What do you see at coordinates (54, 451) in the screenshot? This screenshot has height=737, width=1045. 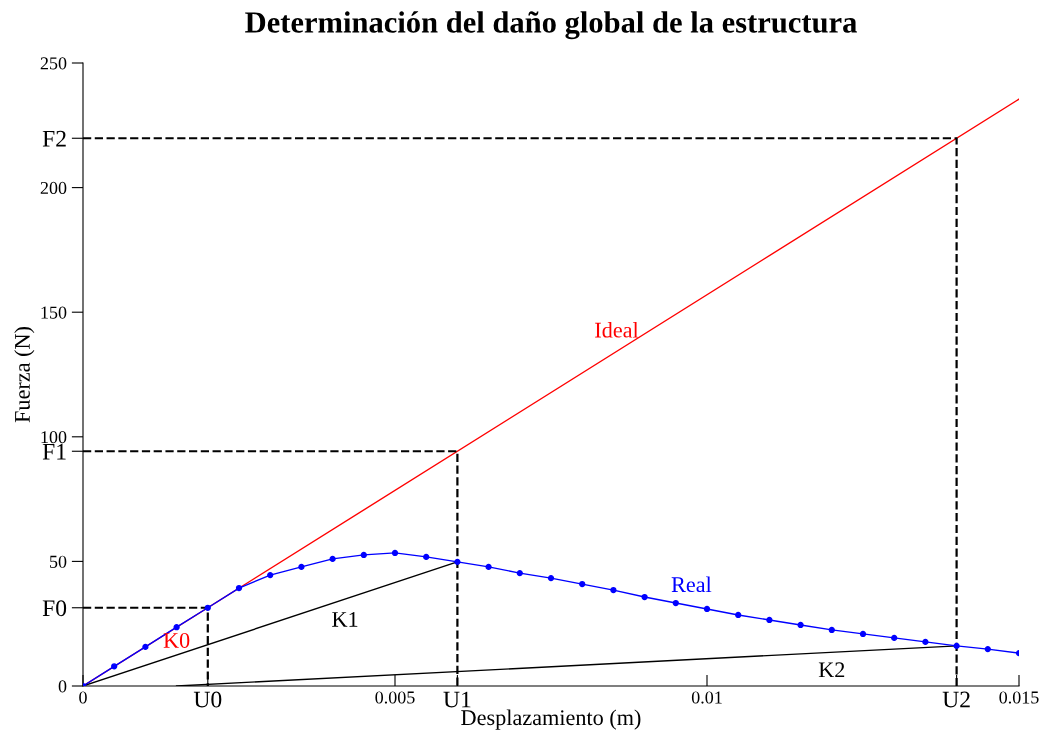 I see `y-tick-label: F1` at bounding box center [54, 451].